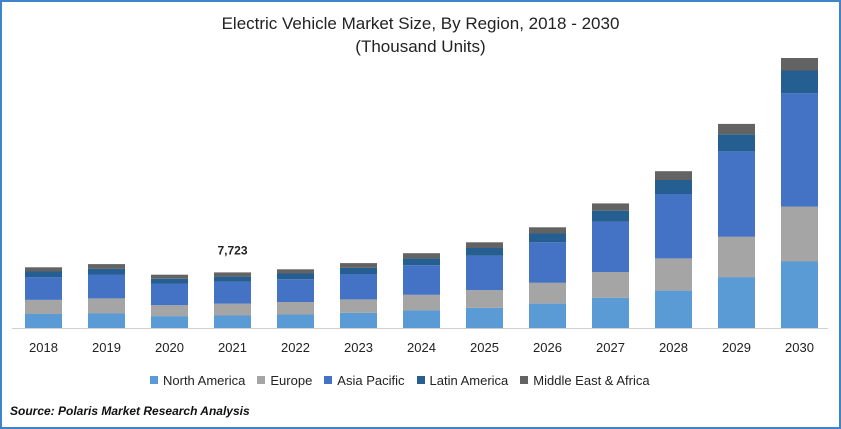 The width and height of the screenshot is (841, 429). What do you see at coordinates (799, 64) in the screenshot?
I see `bar-segment-2030-middle-east-africa` at bounding box center [799, 64].